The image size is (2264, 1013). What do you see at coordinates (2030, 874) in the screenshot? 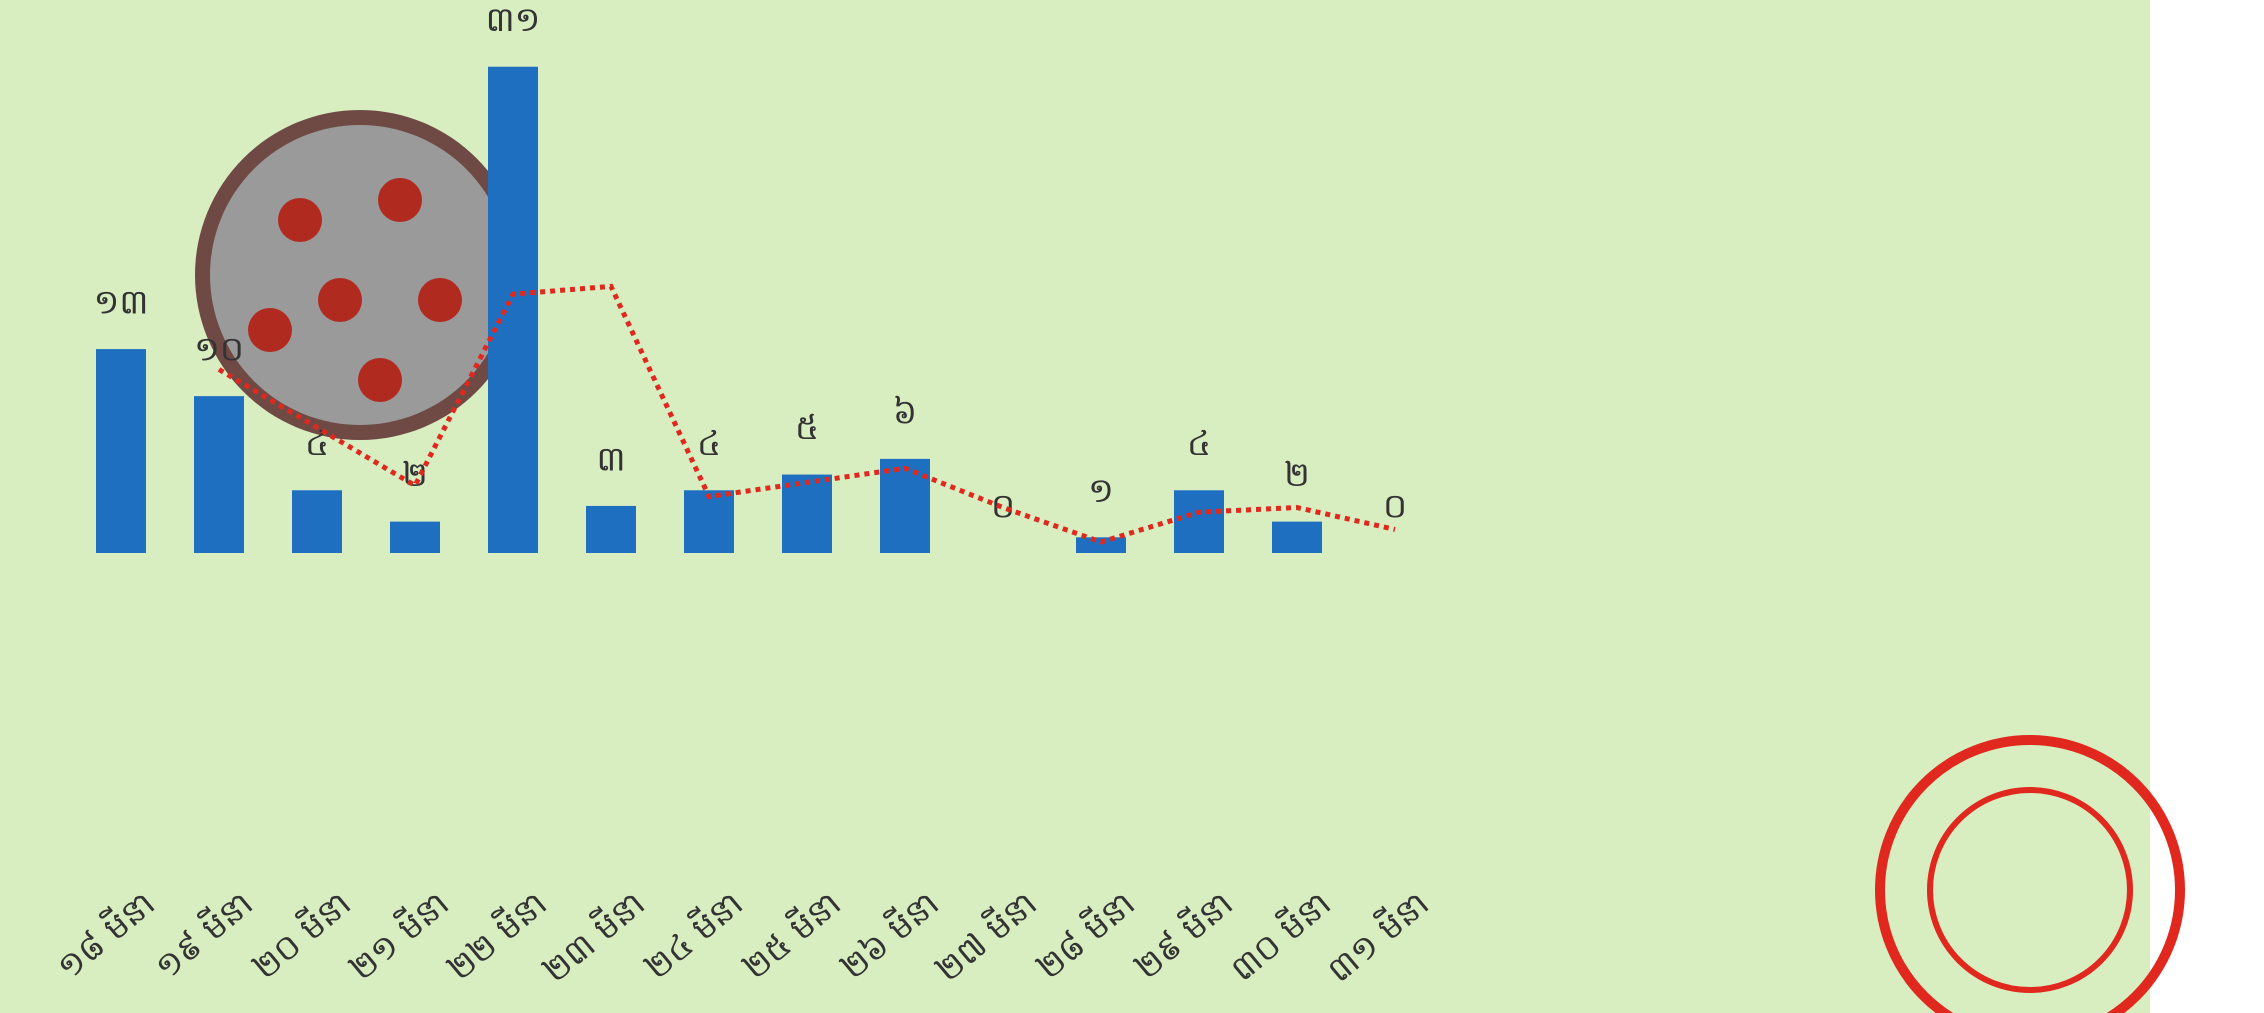
I see `stamp` at bounding box center [2030, 874].